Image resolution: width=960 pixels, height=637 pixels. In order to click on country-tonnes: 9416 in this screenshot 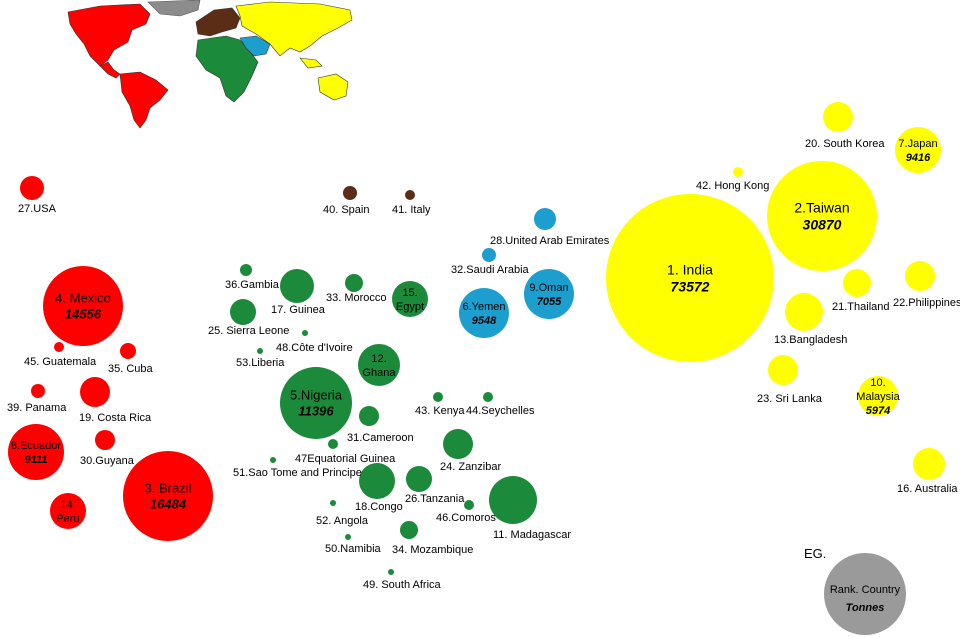, I will do `click(918, 158)`.